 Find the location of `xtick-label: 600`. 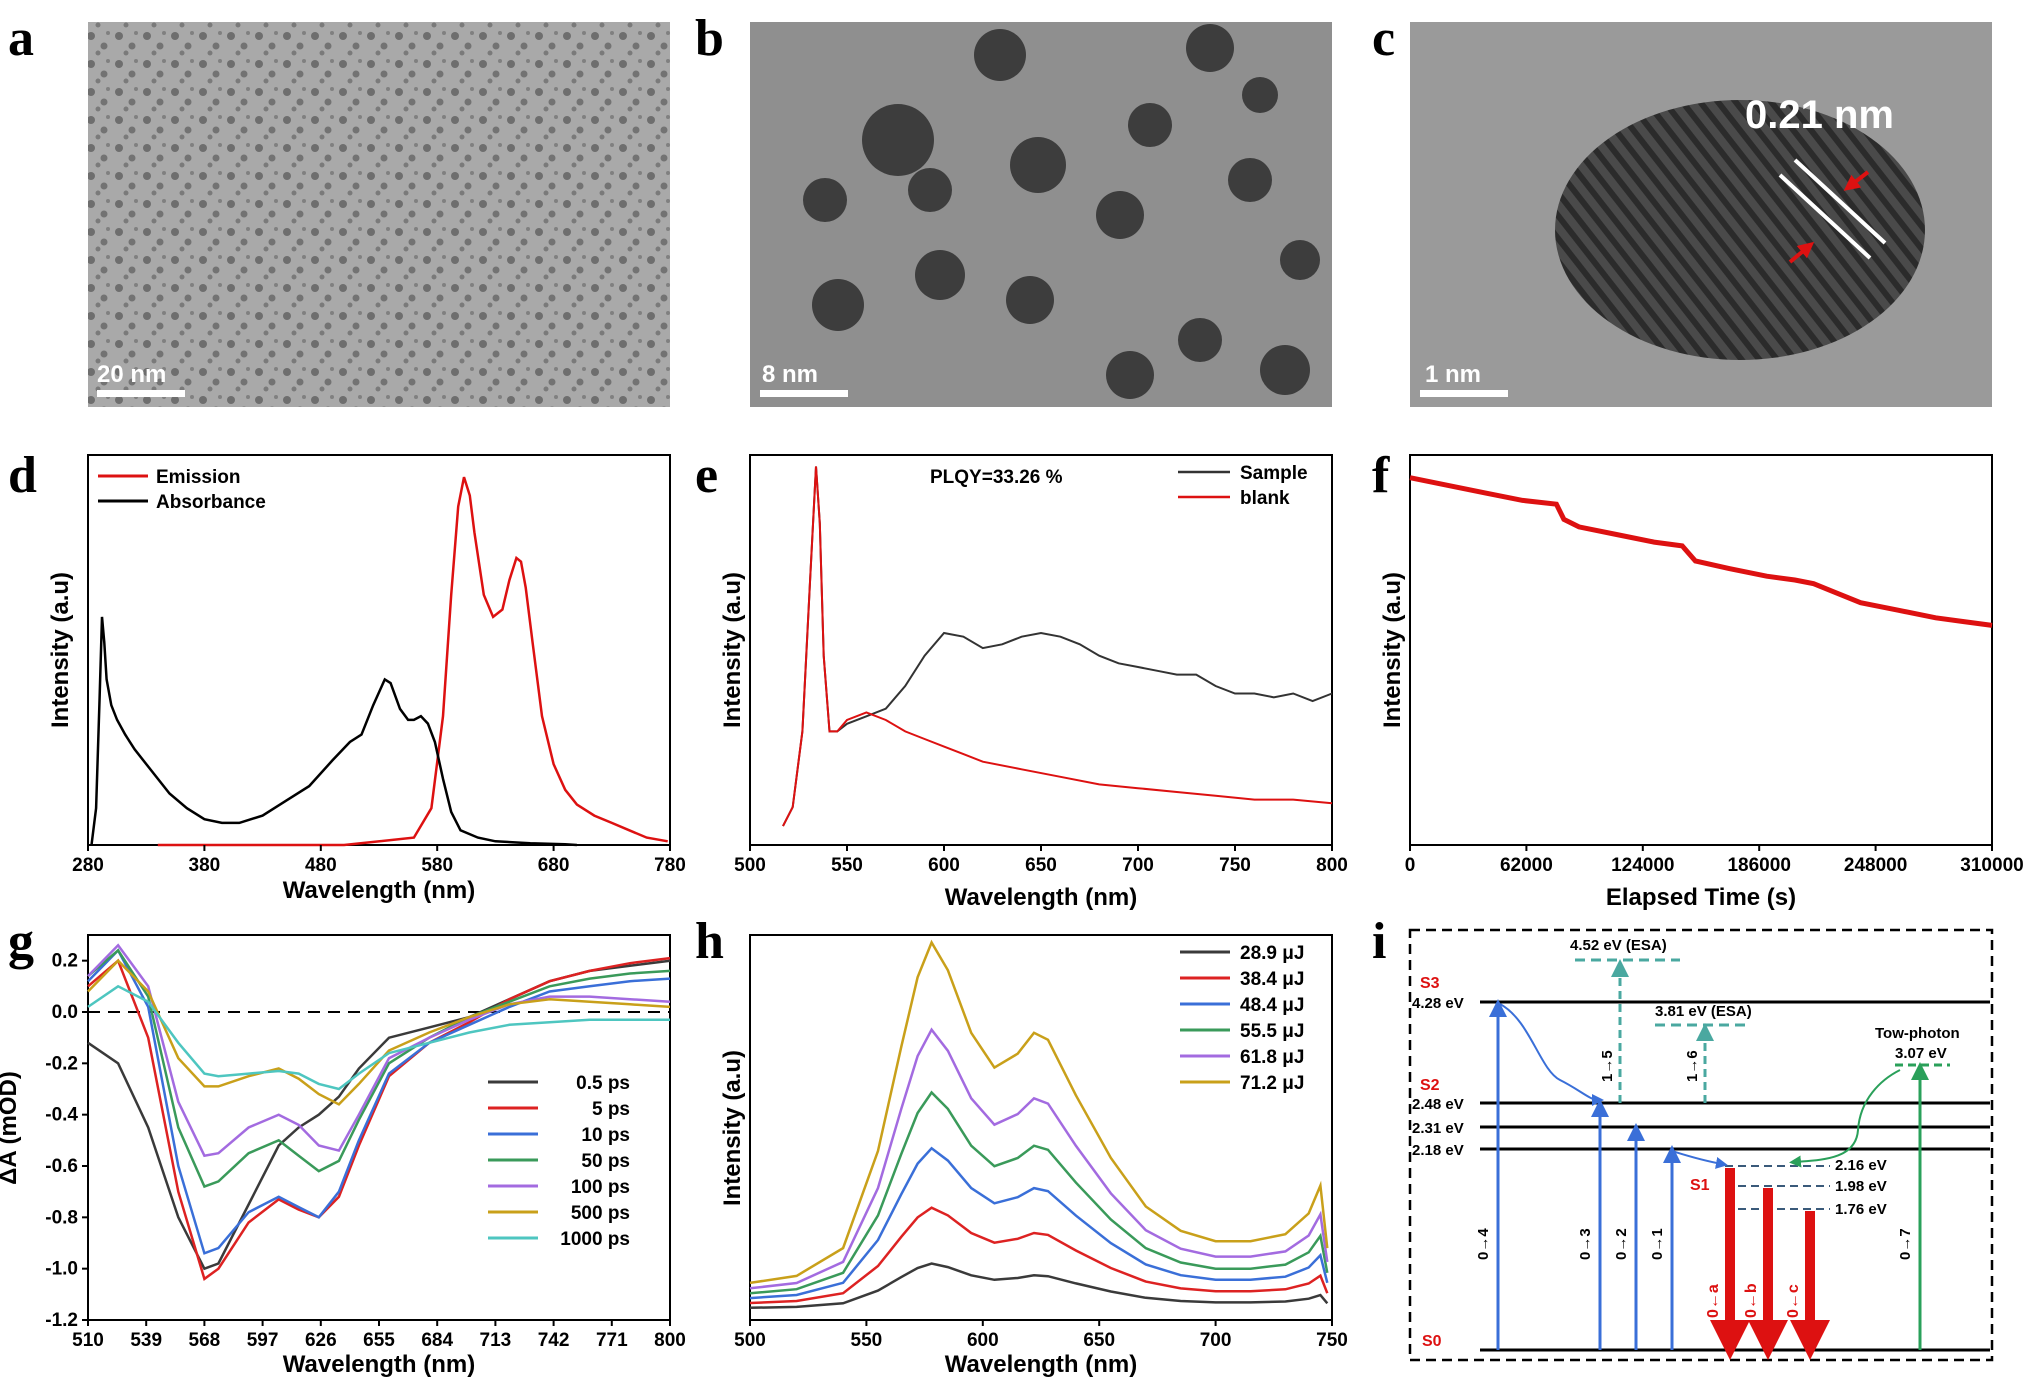

xtick-label: 600 is located at coordinates (983, 1340).